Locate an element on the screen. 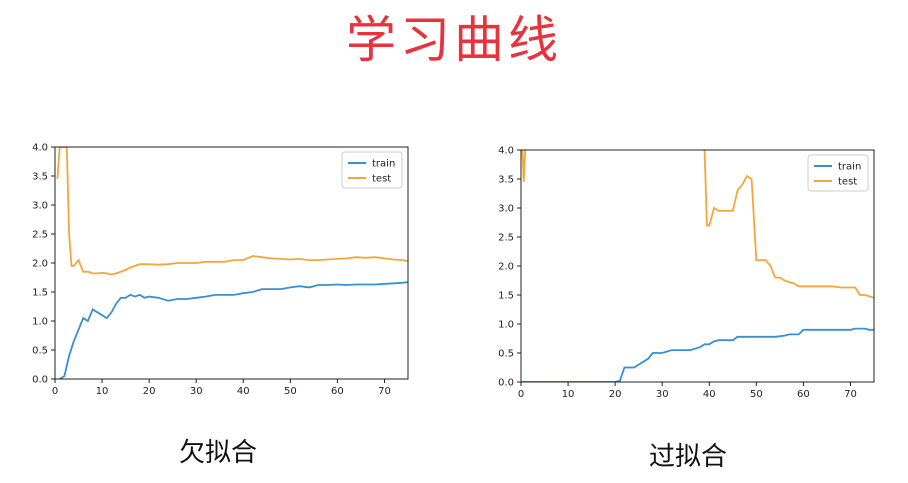  caption-overfitting: 过拟合 is located at coordinates (687, 457).